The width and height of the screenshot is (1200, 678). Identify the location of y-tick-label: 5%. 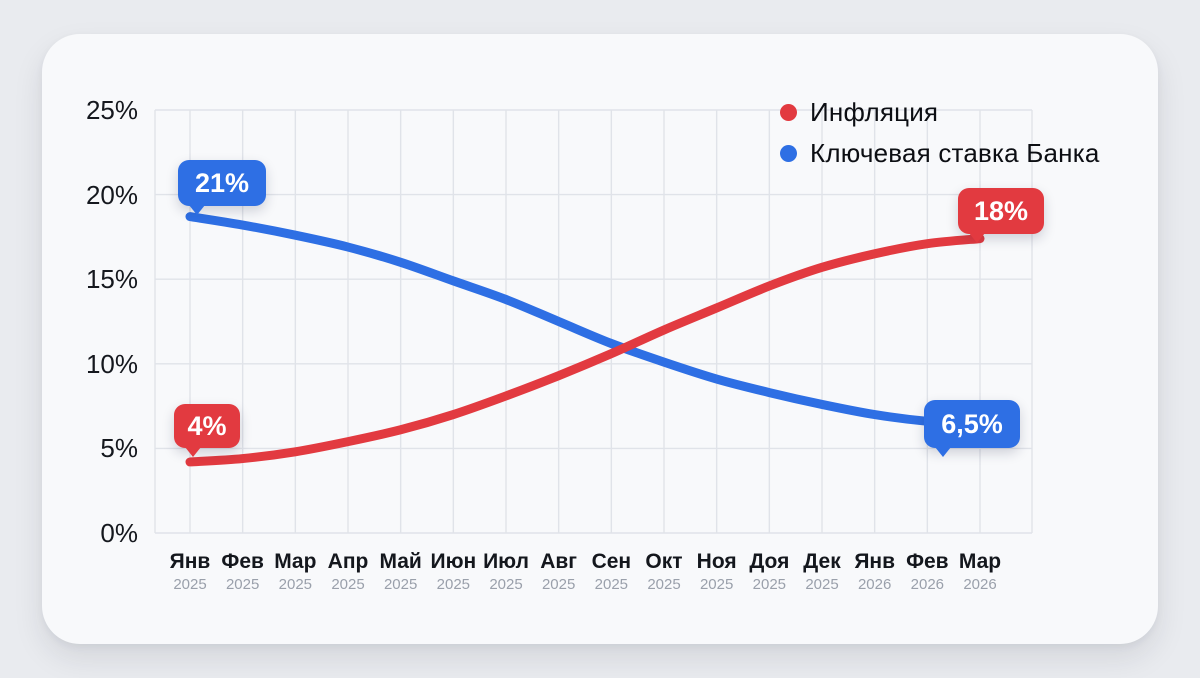
(119, 448).